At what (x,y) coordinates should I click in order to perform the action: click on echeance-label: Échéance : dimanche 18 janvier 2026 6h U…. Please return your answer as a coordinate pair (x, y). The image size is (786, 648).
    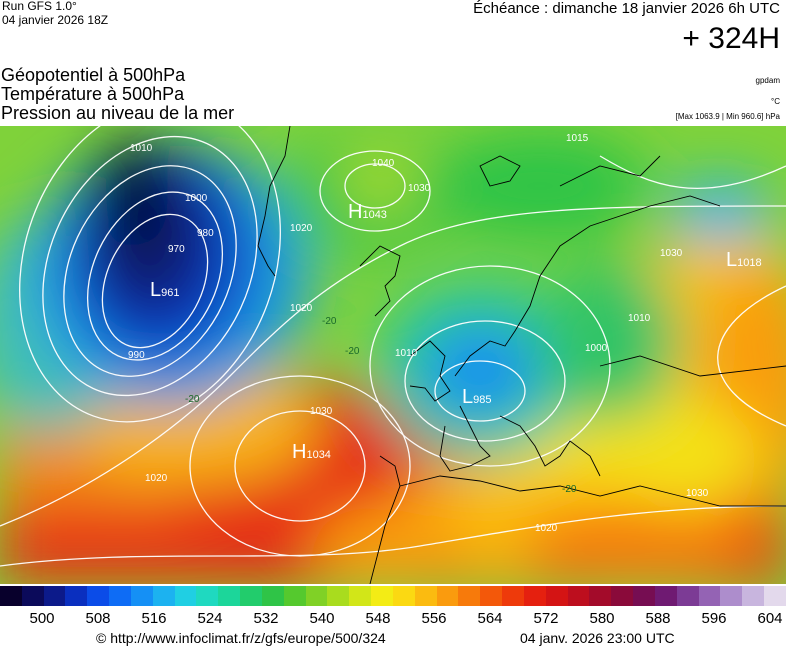
    Looking at the image, I should click on (626, 8).